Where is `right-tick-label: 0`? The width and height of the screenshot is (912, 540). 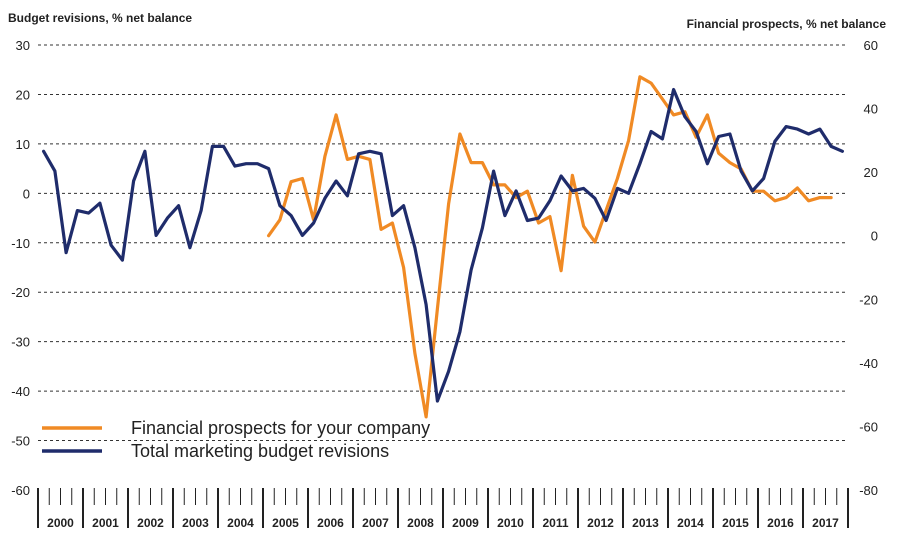
right-tick-label: 0 is located at coordinates (874, 236).